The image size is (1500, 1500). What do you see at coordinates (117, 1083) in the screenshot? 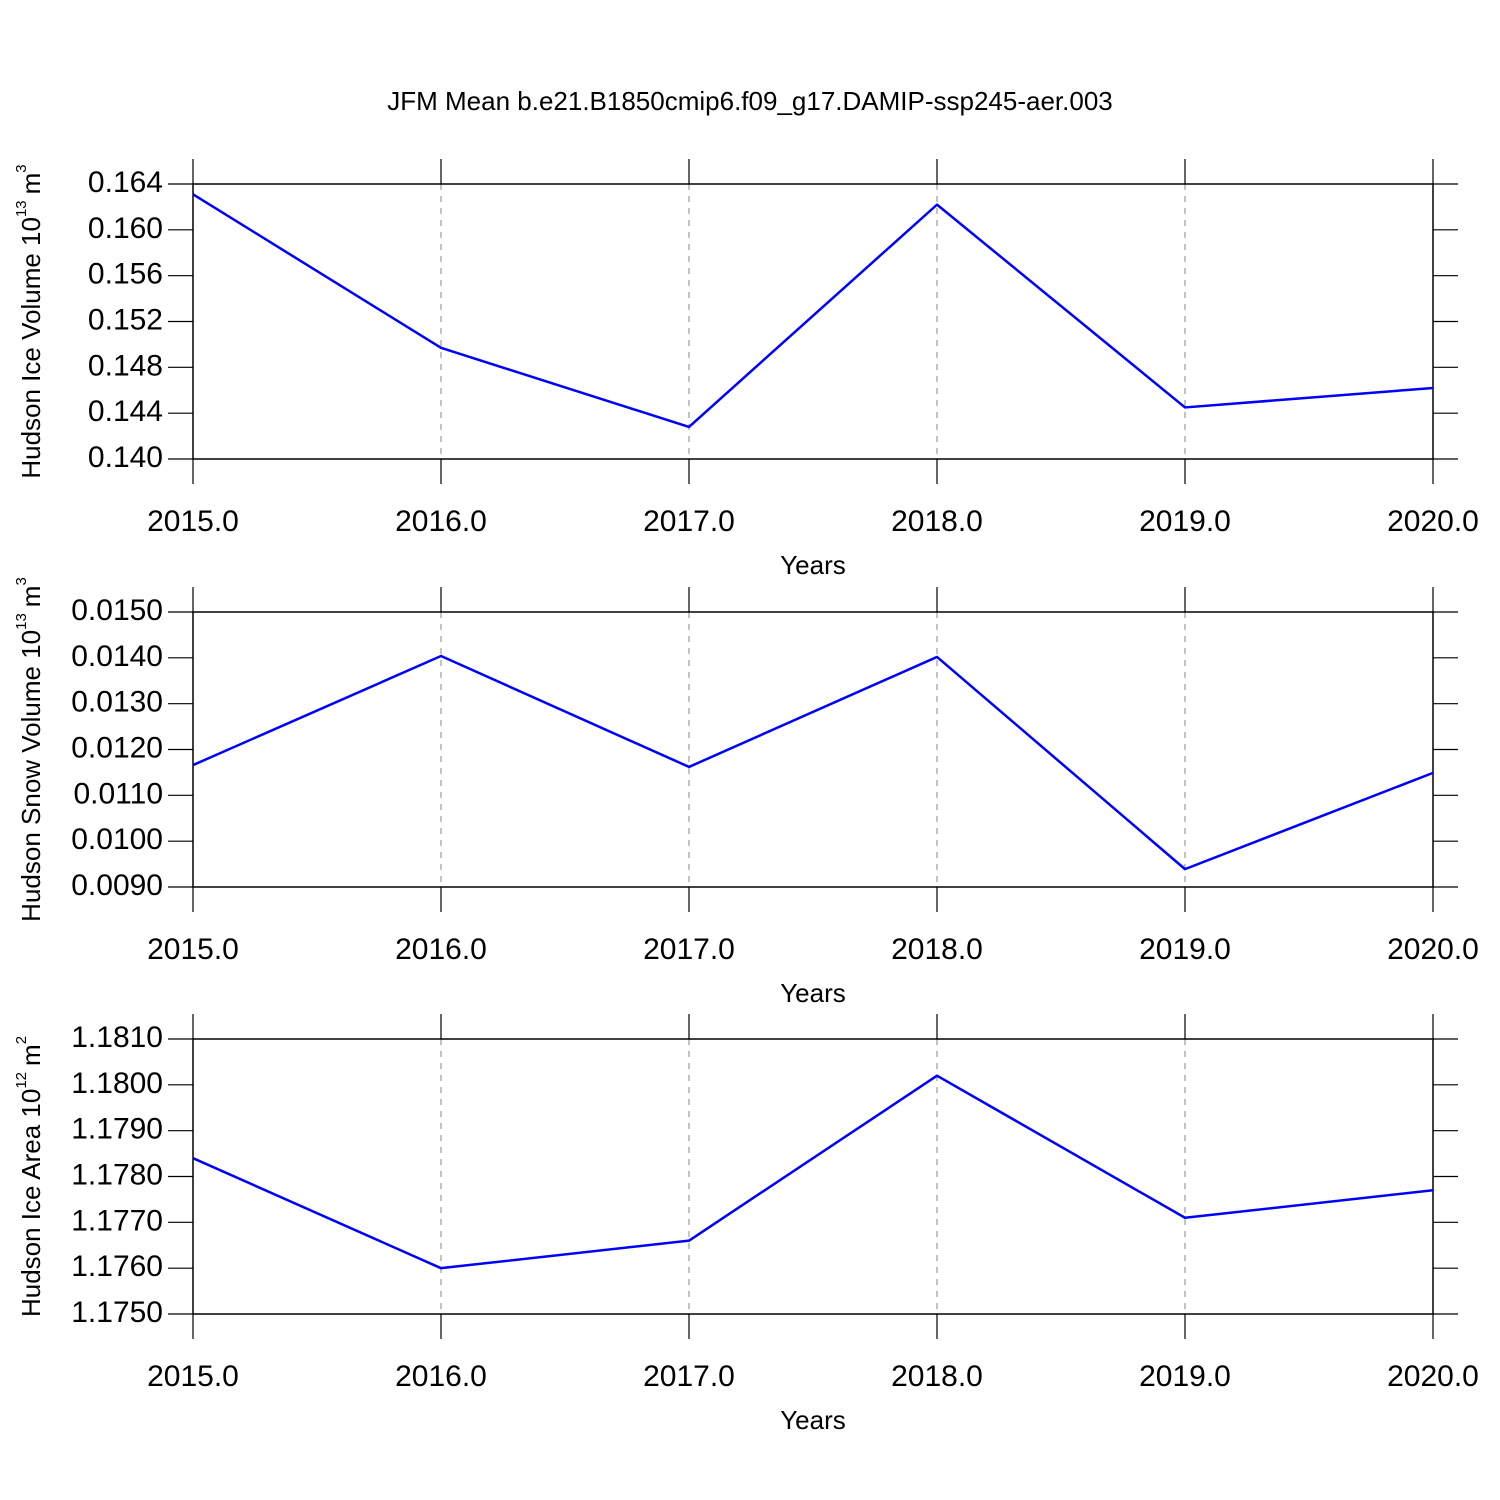
I see `y-tick-label: 1.1800` at bounding box center [117, 1083].